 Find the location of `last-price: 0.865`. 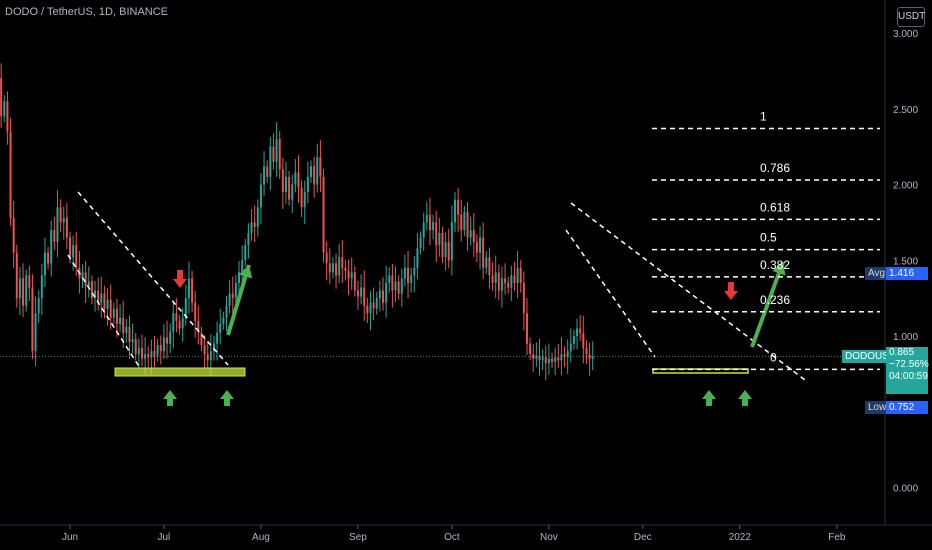

last-price: 0.865 is located at coordinates (902, 352).